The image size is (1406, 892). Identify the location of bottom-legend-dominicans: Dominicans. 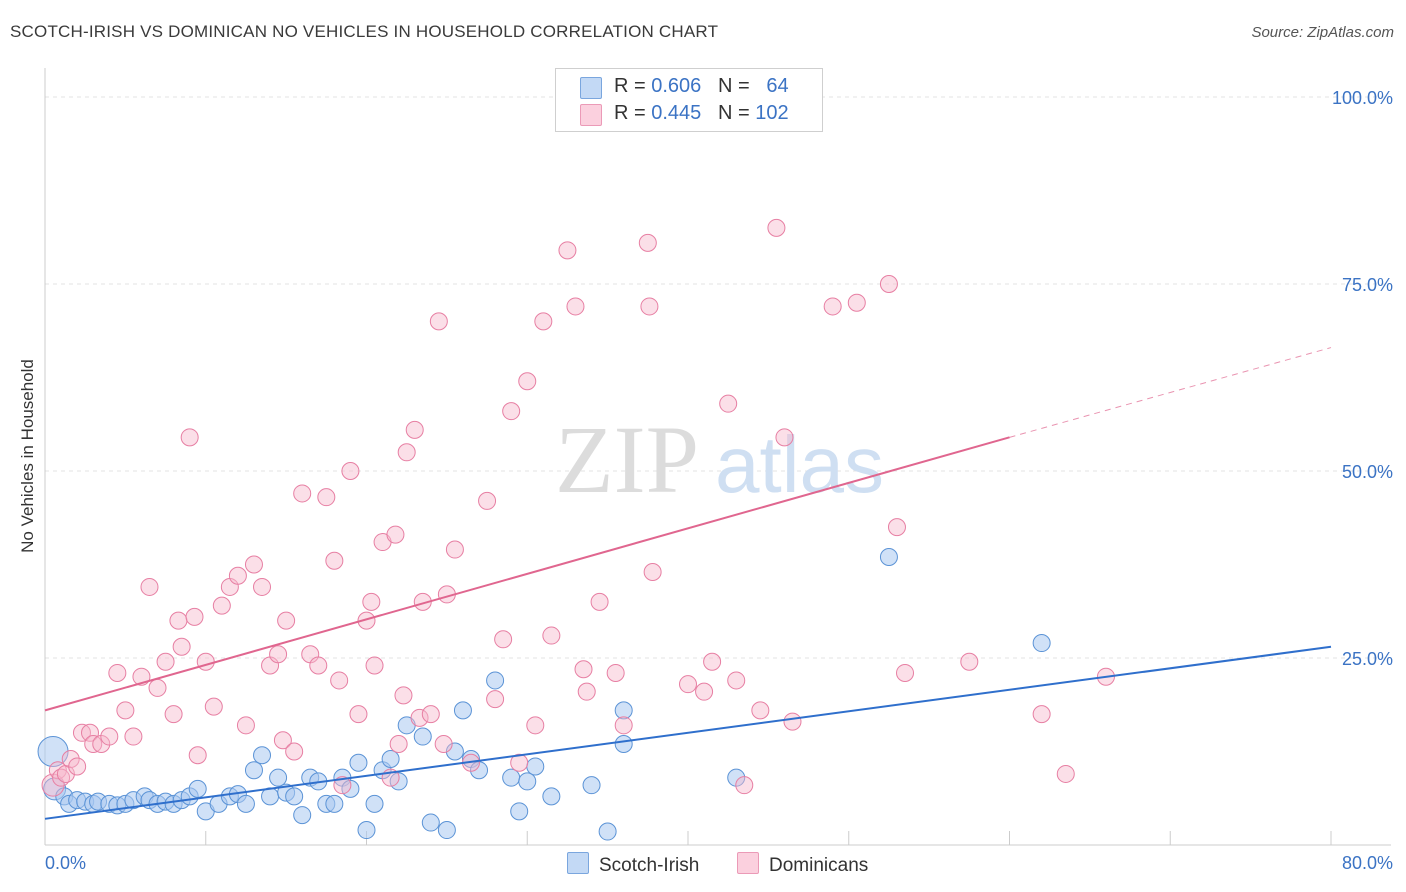
(802, 864).